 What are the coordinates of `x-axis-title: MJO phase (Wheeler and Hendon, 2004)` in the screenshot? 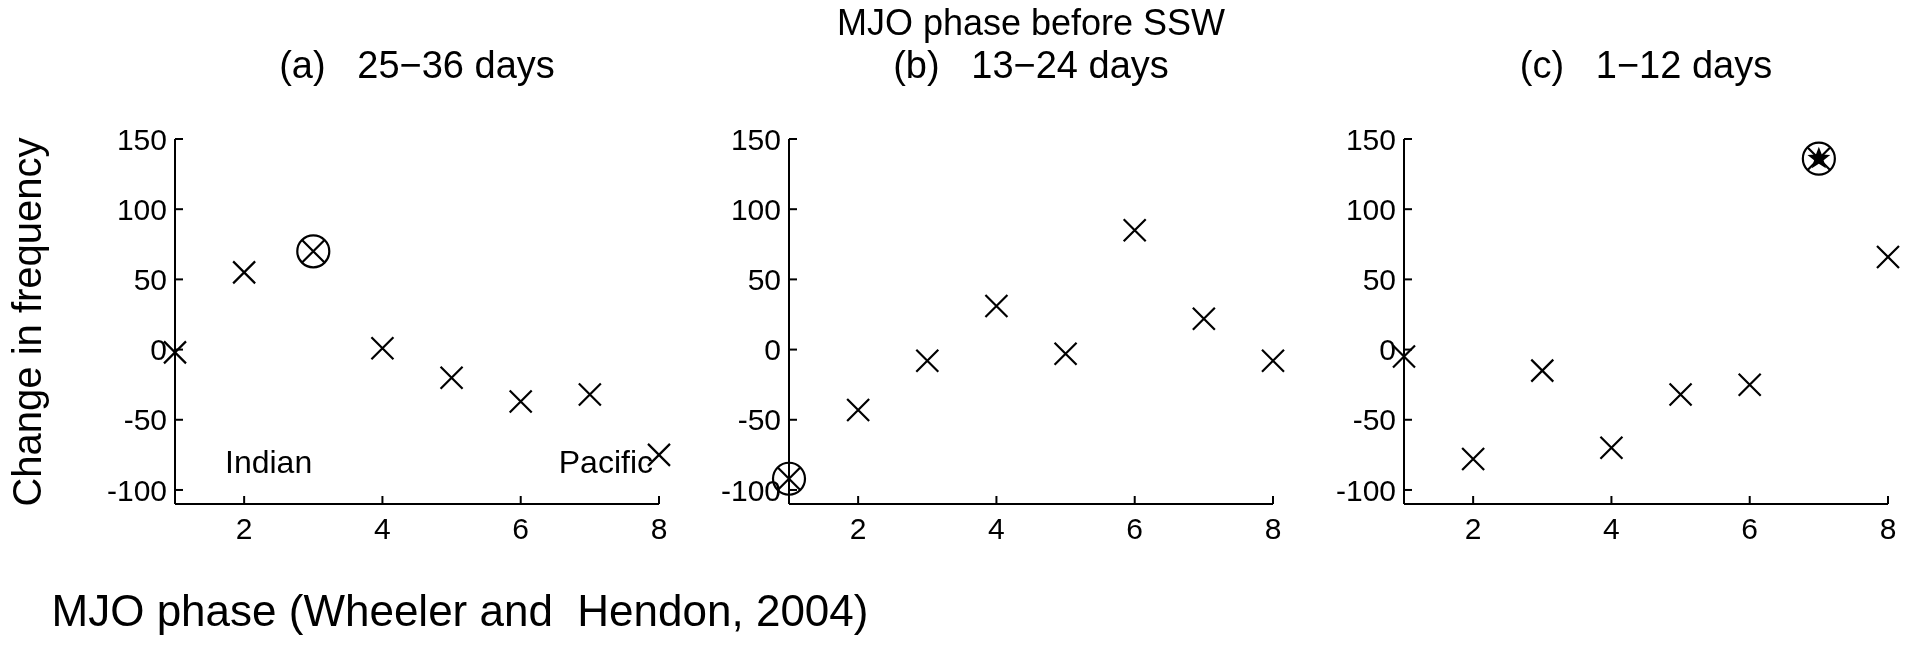 It's located at (460, 611).